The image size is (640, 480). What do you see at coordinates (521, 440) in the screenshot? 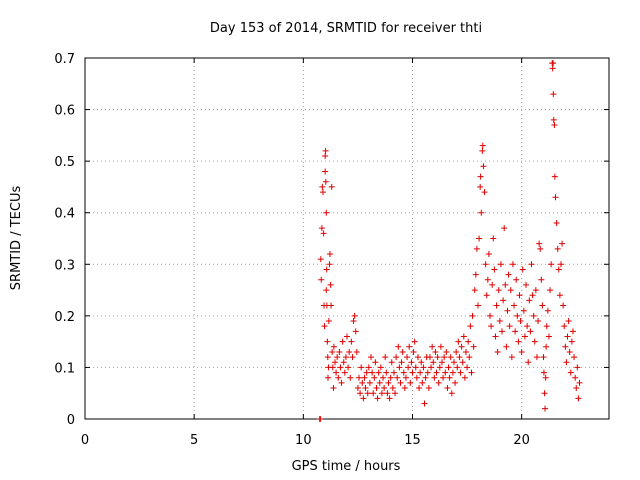
I see `x-tick-label: 20` at bounding box center [521, 440].